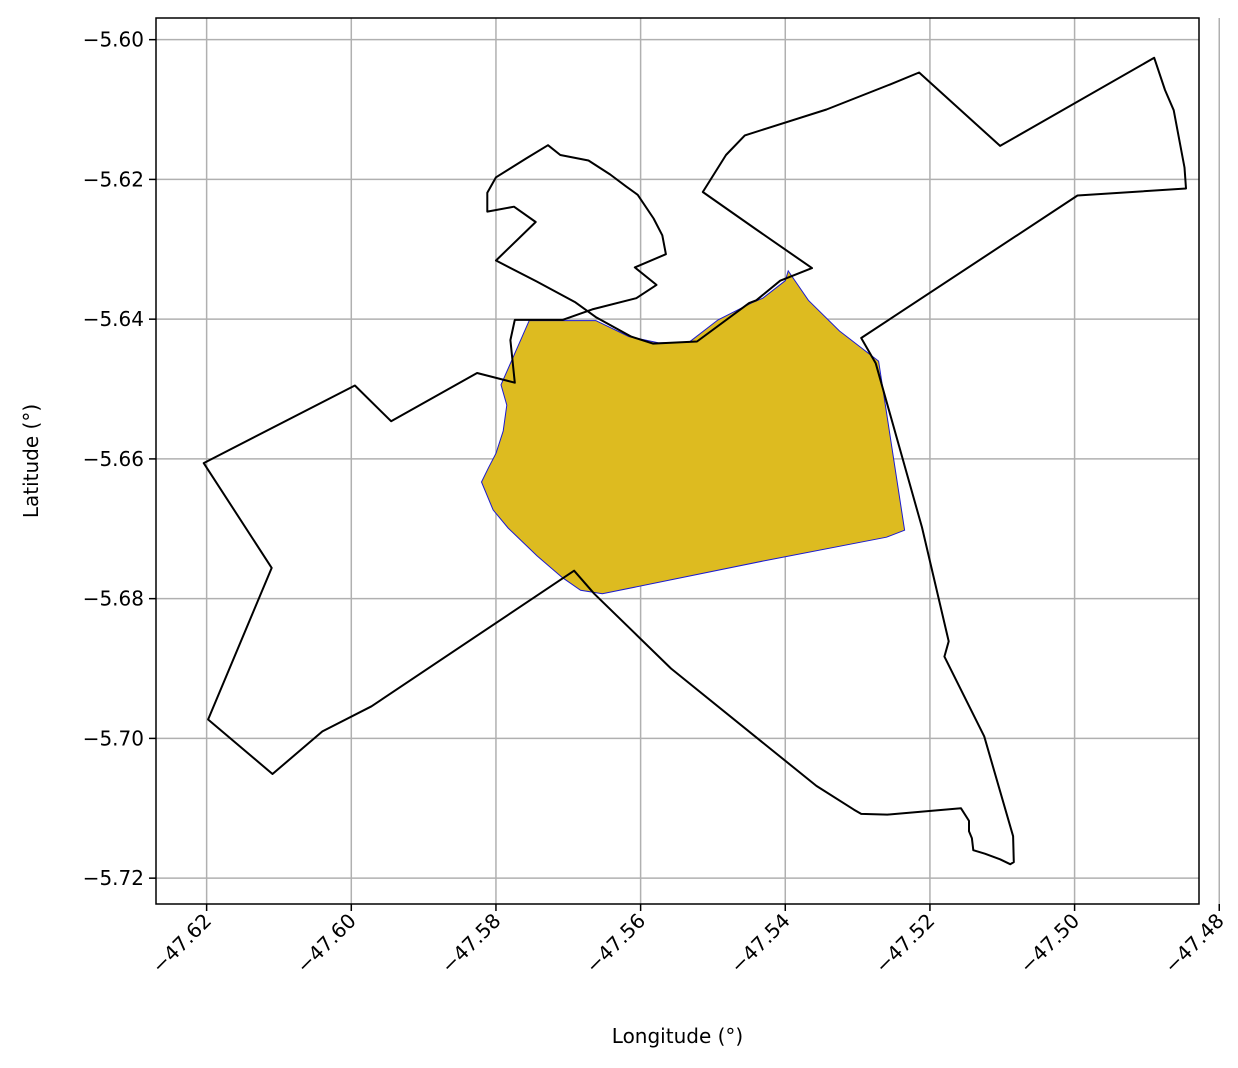 The width and height of the screenshot is (1238, 1068). What do you see at coordinates (31, 461) in the screenshot?
I see `y-axis-label: Latitude (°)` at bounding box center [31, 461].